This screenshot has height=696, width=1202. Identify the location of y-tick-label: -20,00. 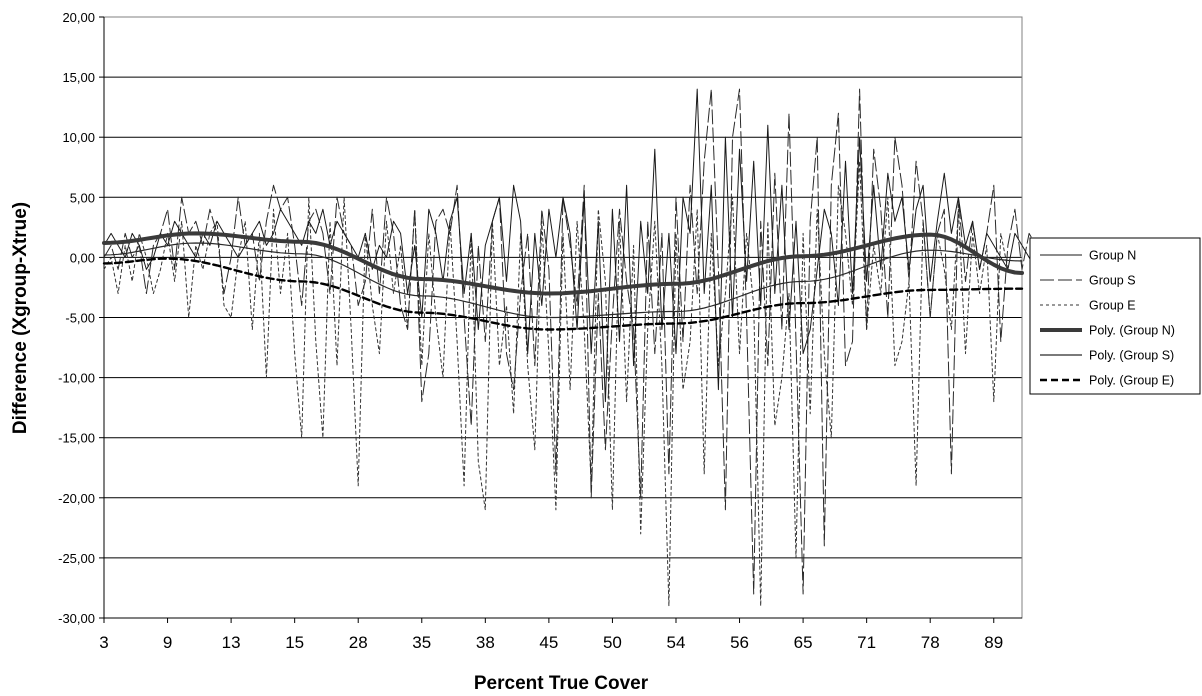
(76, 498).